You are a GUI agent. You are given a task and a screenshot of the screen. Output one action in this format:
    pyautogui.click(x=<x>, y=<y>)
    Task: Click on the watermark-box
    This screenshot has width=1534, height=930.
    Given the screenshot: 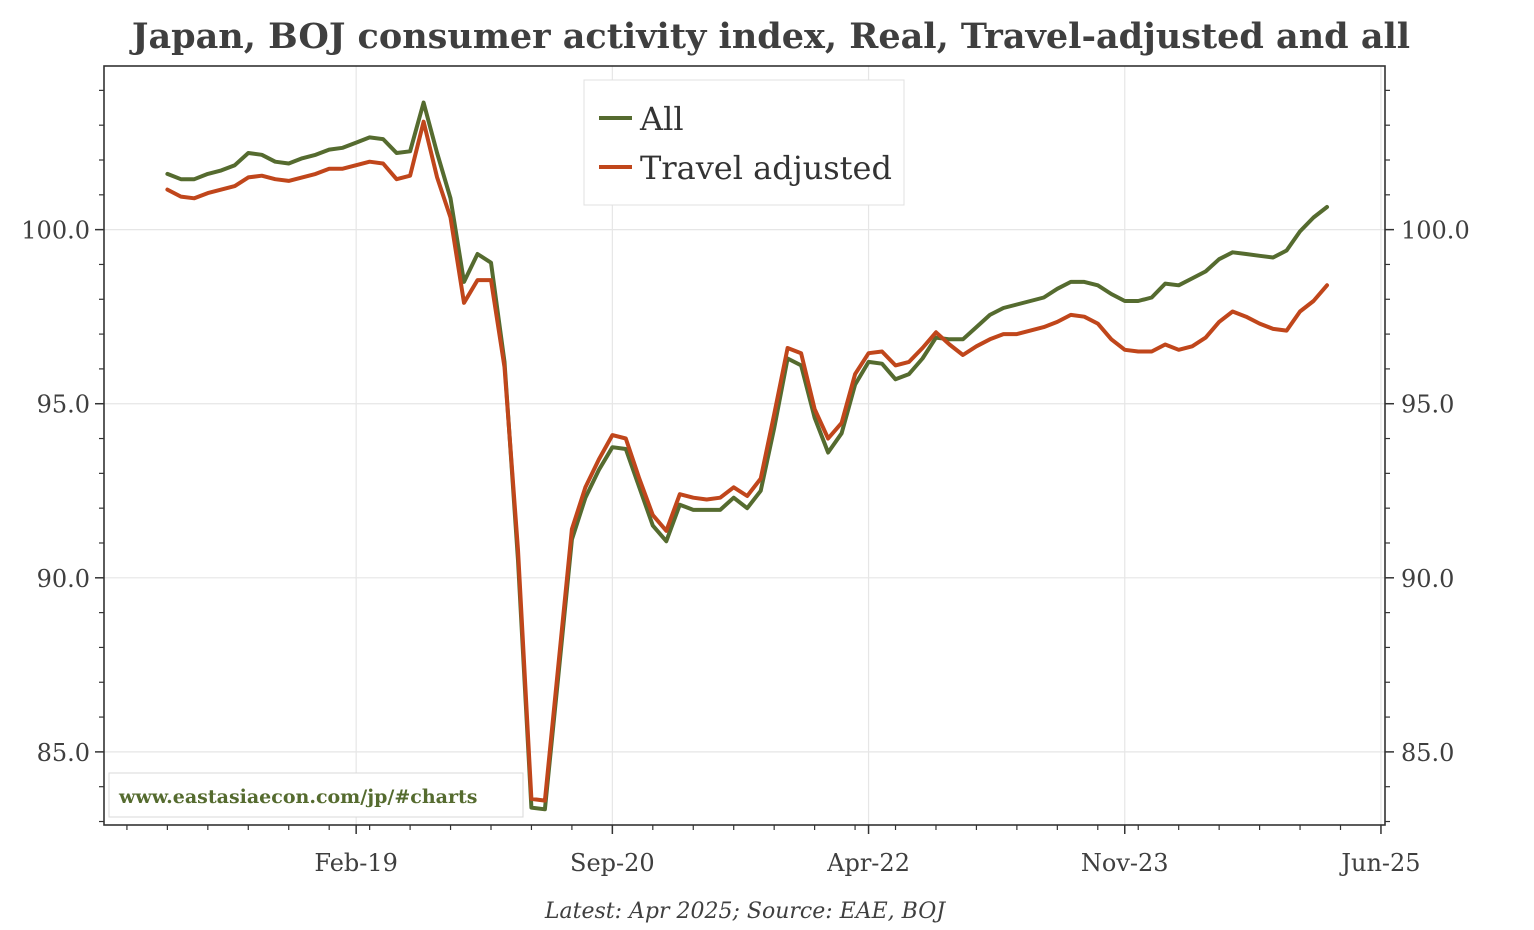 What is the action you would take?
    pyautogui.click(x=316, y=795)
    